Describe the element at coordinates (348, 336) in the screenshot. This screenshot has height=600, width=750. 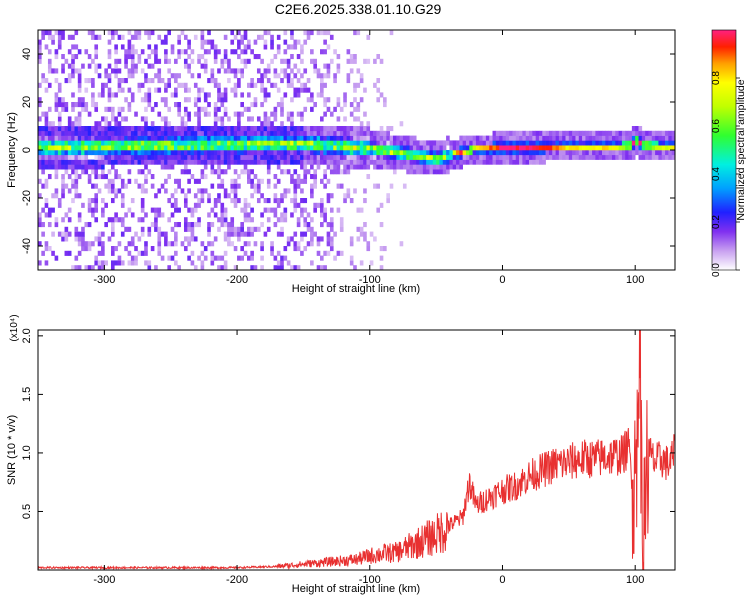
I see `snr-y-tick-3: 2.0` at that location.